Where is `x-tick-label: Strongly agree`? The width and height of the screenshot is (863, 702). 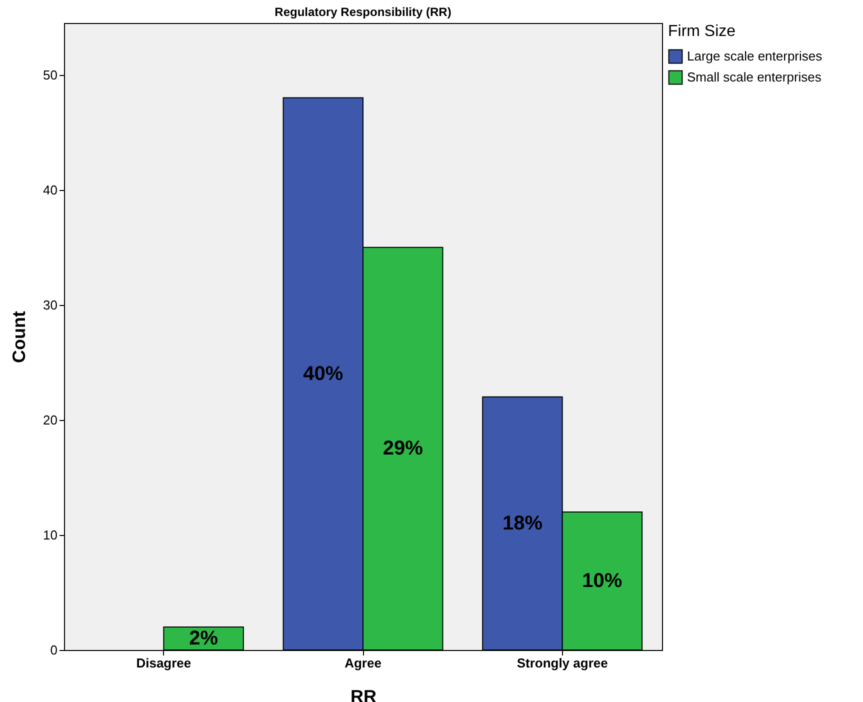
x-tick-label: Strongly agree is located at coordinates (562, 663).